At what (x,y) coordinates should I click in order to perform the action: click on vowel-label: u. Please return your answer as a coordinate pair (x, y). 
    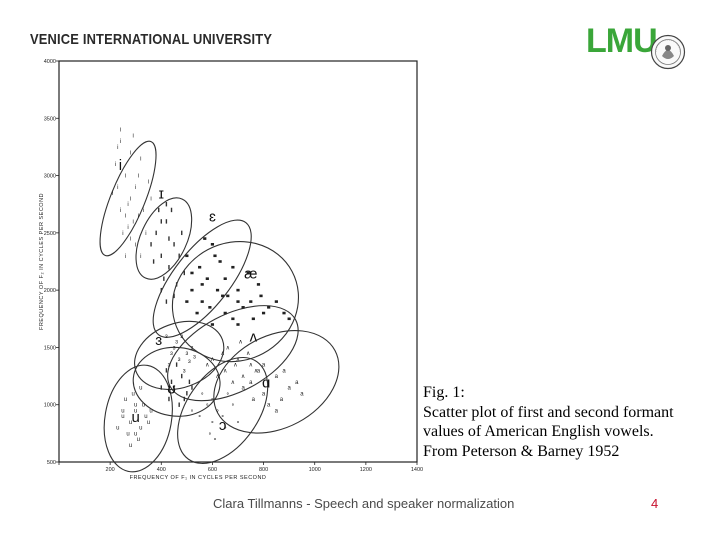
    Looking at the image, I should click on (136, 417).